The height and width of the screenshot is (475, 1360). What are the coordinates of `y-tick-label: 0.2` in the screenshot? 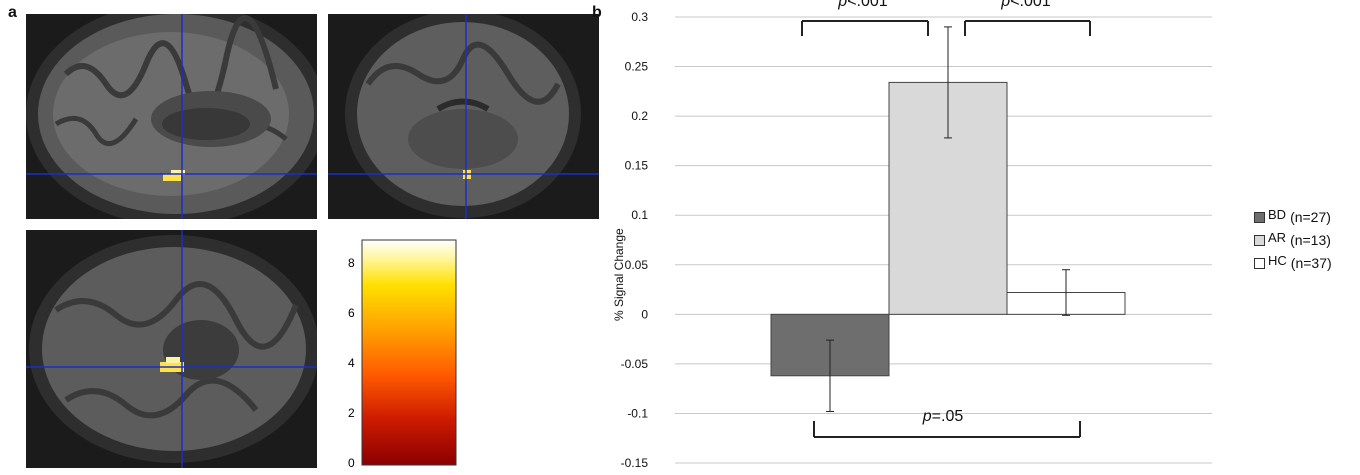 It's located at (639, 116).